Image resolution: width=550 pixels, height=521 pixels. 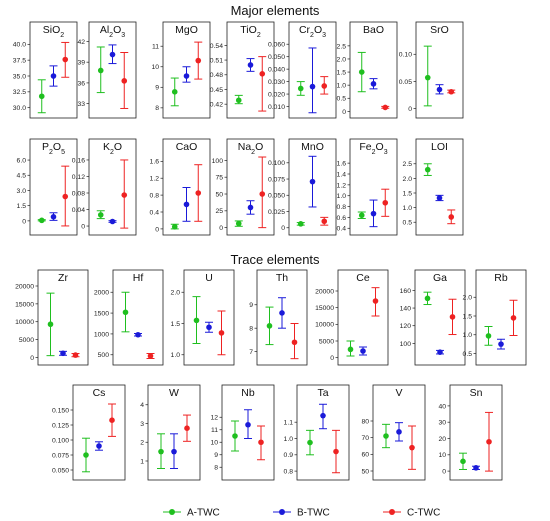 I want to click on panel-zr: Zr 0 5000 10000 15000 20000, so click(x=52, y=317).